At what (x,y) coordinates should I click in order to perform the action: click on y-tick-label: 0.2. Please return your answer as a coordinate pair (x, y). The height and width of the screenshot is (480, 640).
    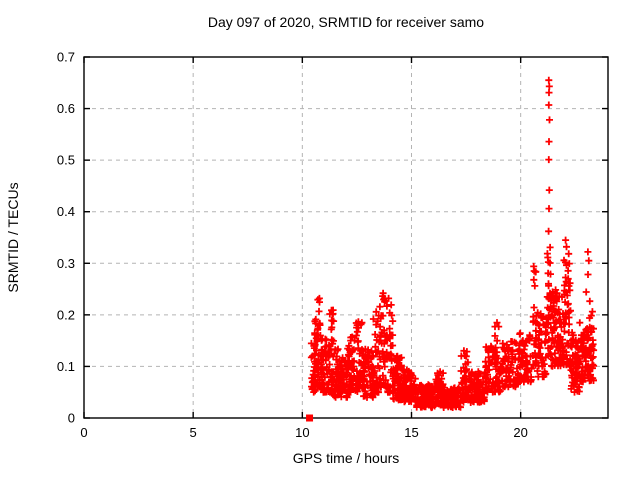
    Looking at the image, I should click on (66, 314).